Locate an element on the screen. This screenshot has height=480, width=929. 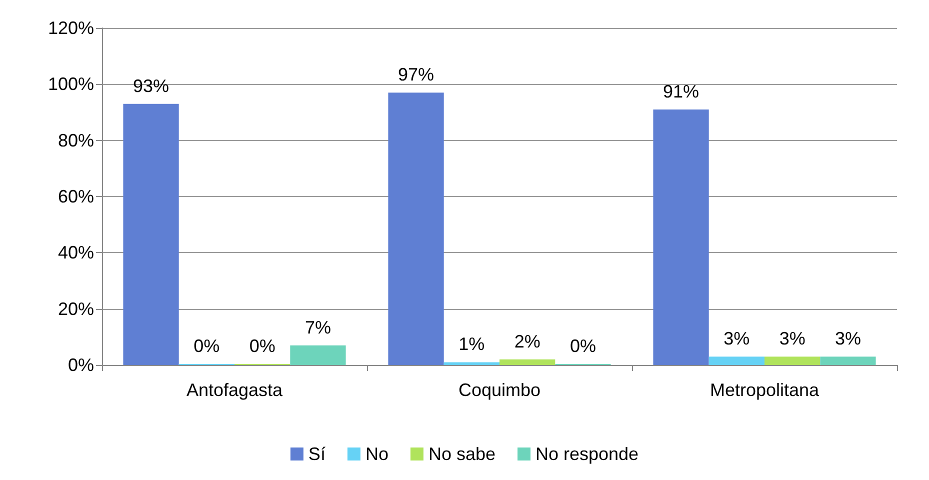
legend-label: Sí is located at coordinates (317, 454).